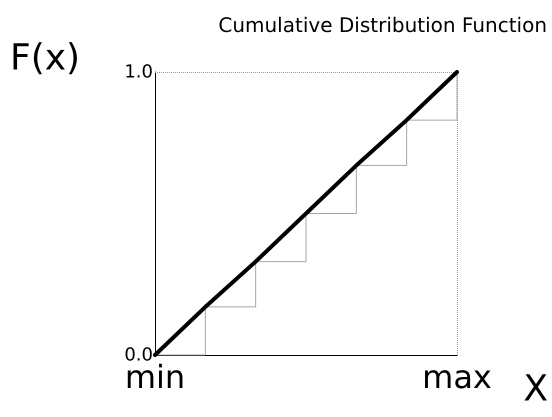 This screenshot has height=417, width=552. I want to click on y-tick-label: 1.0, so click(138, 72).